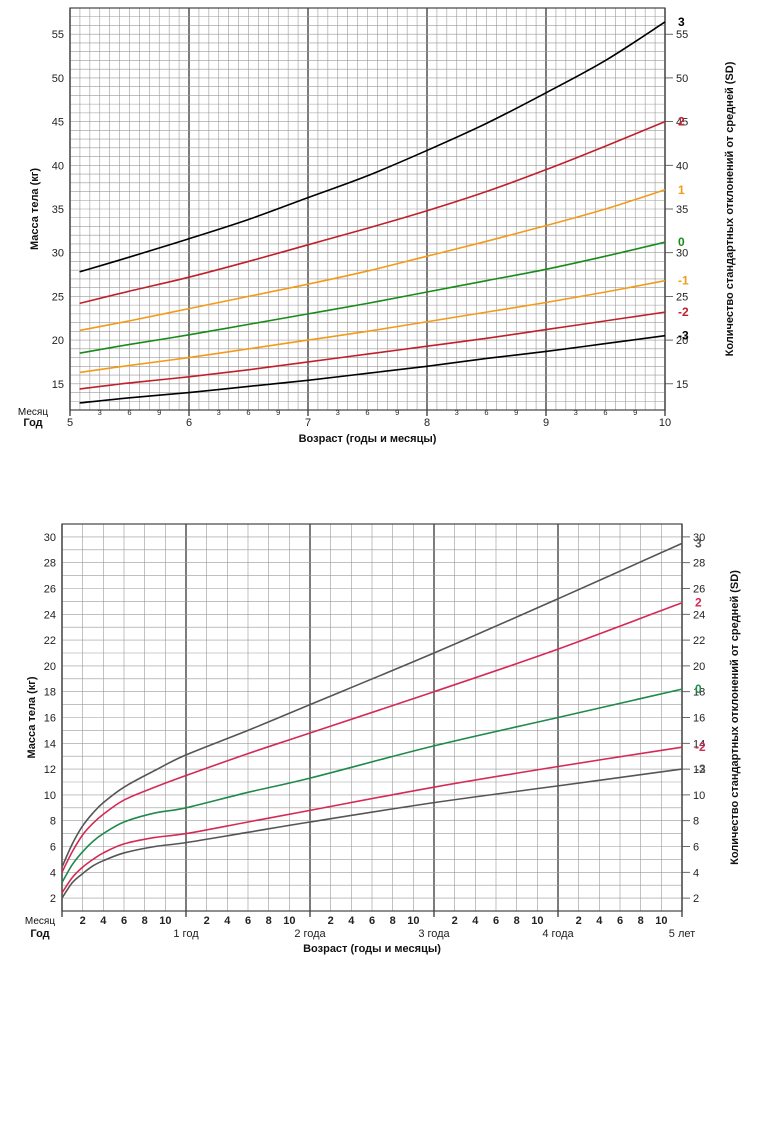 The width and height of the screenshot is (770, 1122). What do you see at coordinates (699, 641) in the screenshot?
I see `y-tick-label-right: 22` at bounding box center [699, 641].